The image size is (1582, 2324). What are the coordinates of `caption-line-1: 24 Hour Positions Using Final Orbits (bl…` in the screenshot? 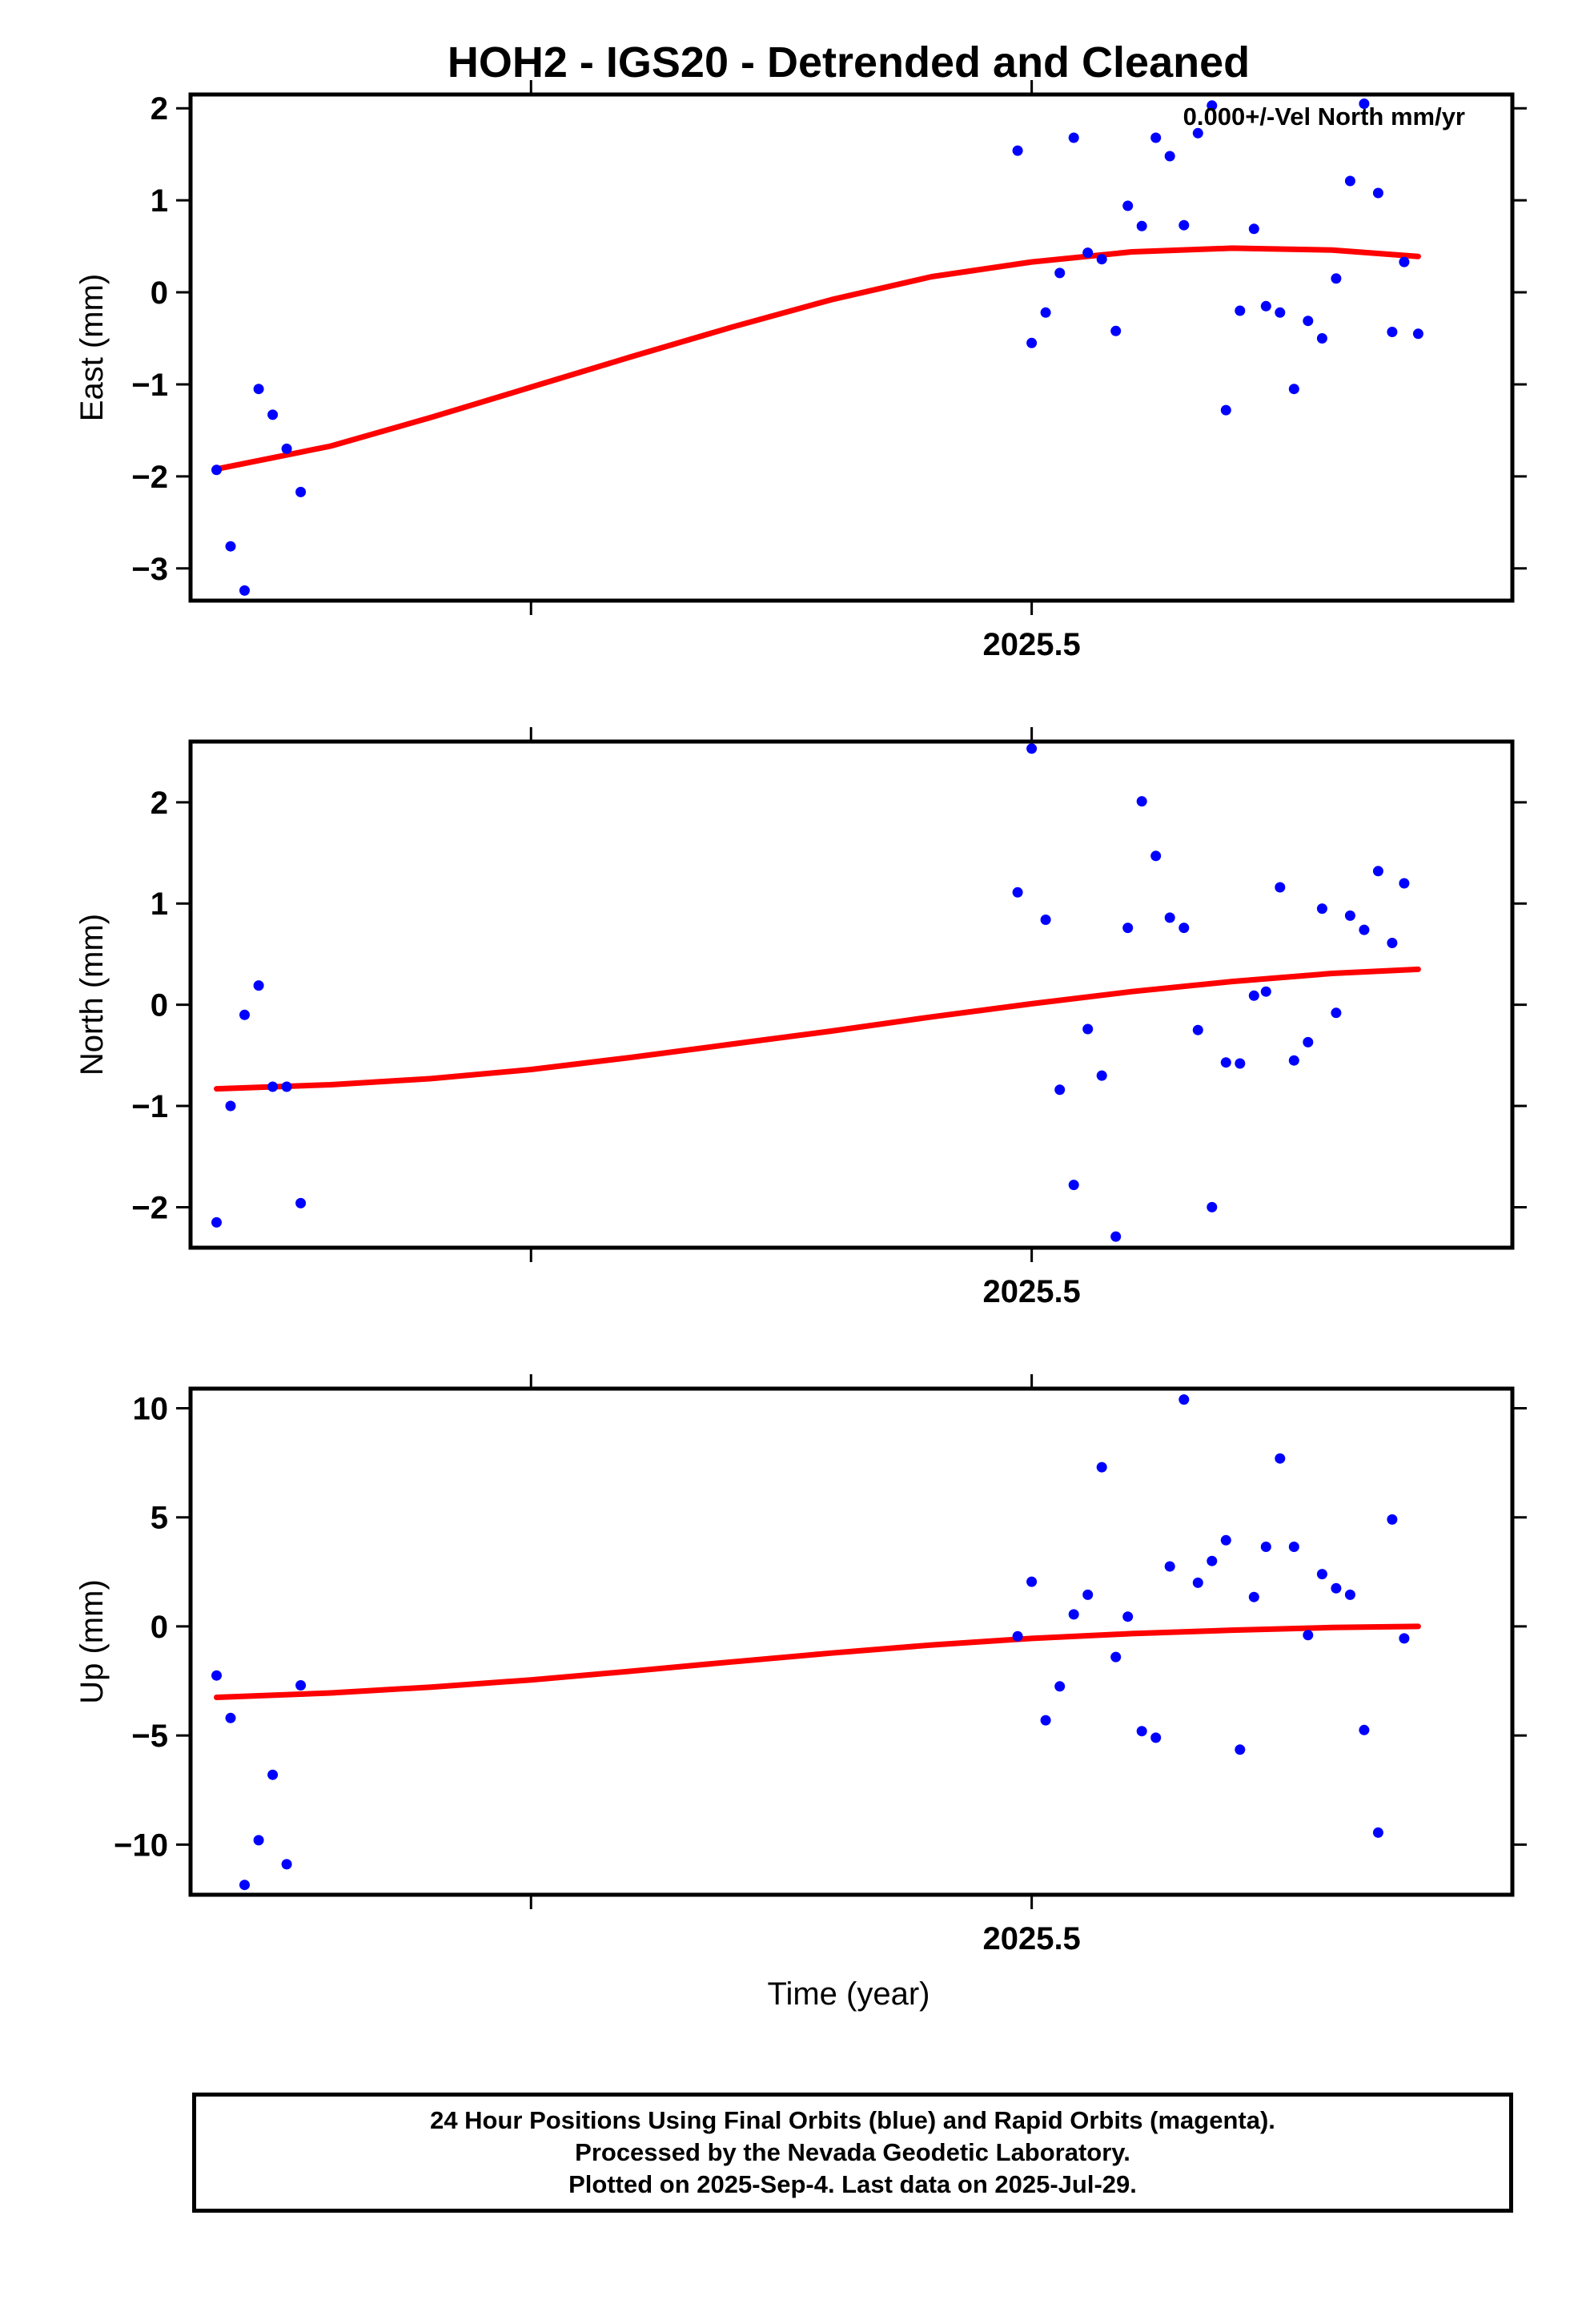 It's located at (852, 2120).